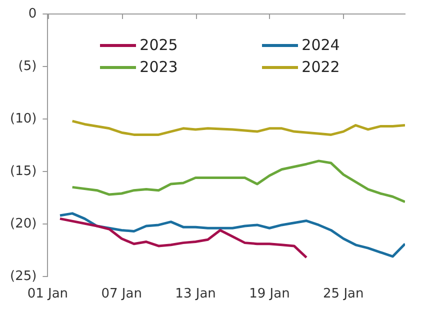  I want to click on legend-label: 2024, so click(321, 45).